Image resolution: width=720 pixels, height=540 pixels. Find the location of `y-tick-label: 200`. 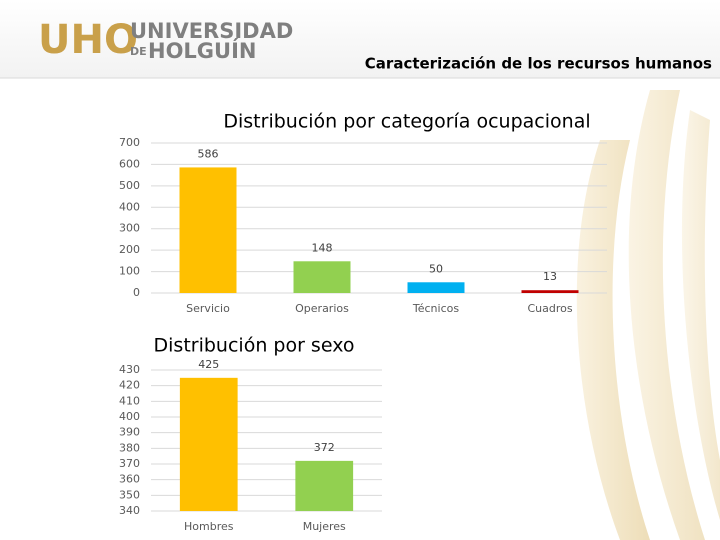

y-tick-label: 200 is located at coordinates (129, 249).